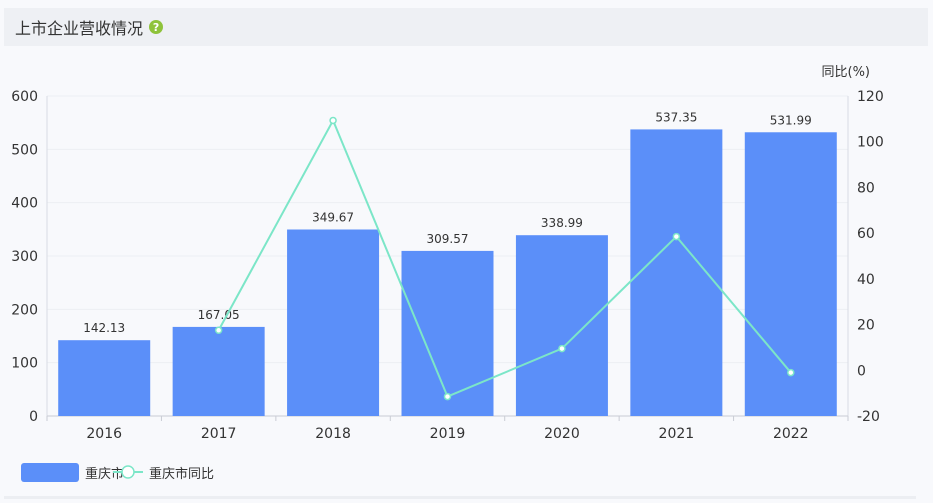 The width and height of the screenshot is (933, 503). Describe the element at coordinates (466, 27) in the screenshot. I see `panel-header: 上市企业营收情况 ?` at that location.